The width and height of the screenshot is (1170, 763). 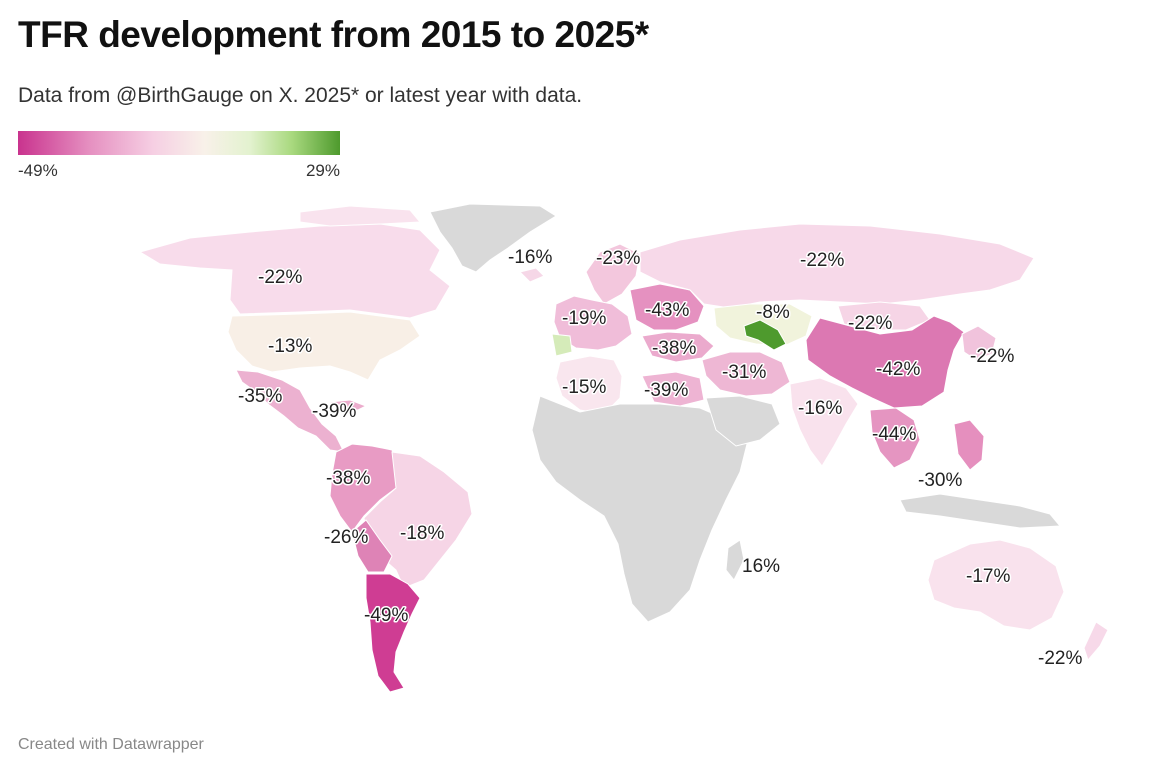 What do you see at coordinates (969, 445) in the screenshot?
I see `region-philippines` at bounding box center [969, 445].